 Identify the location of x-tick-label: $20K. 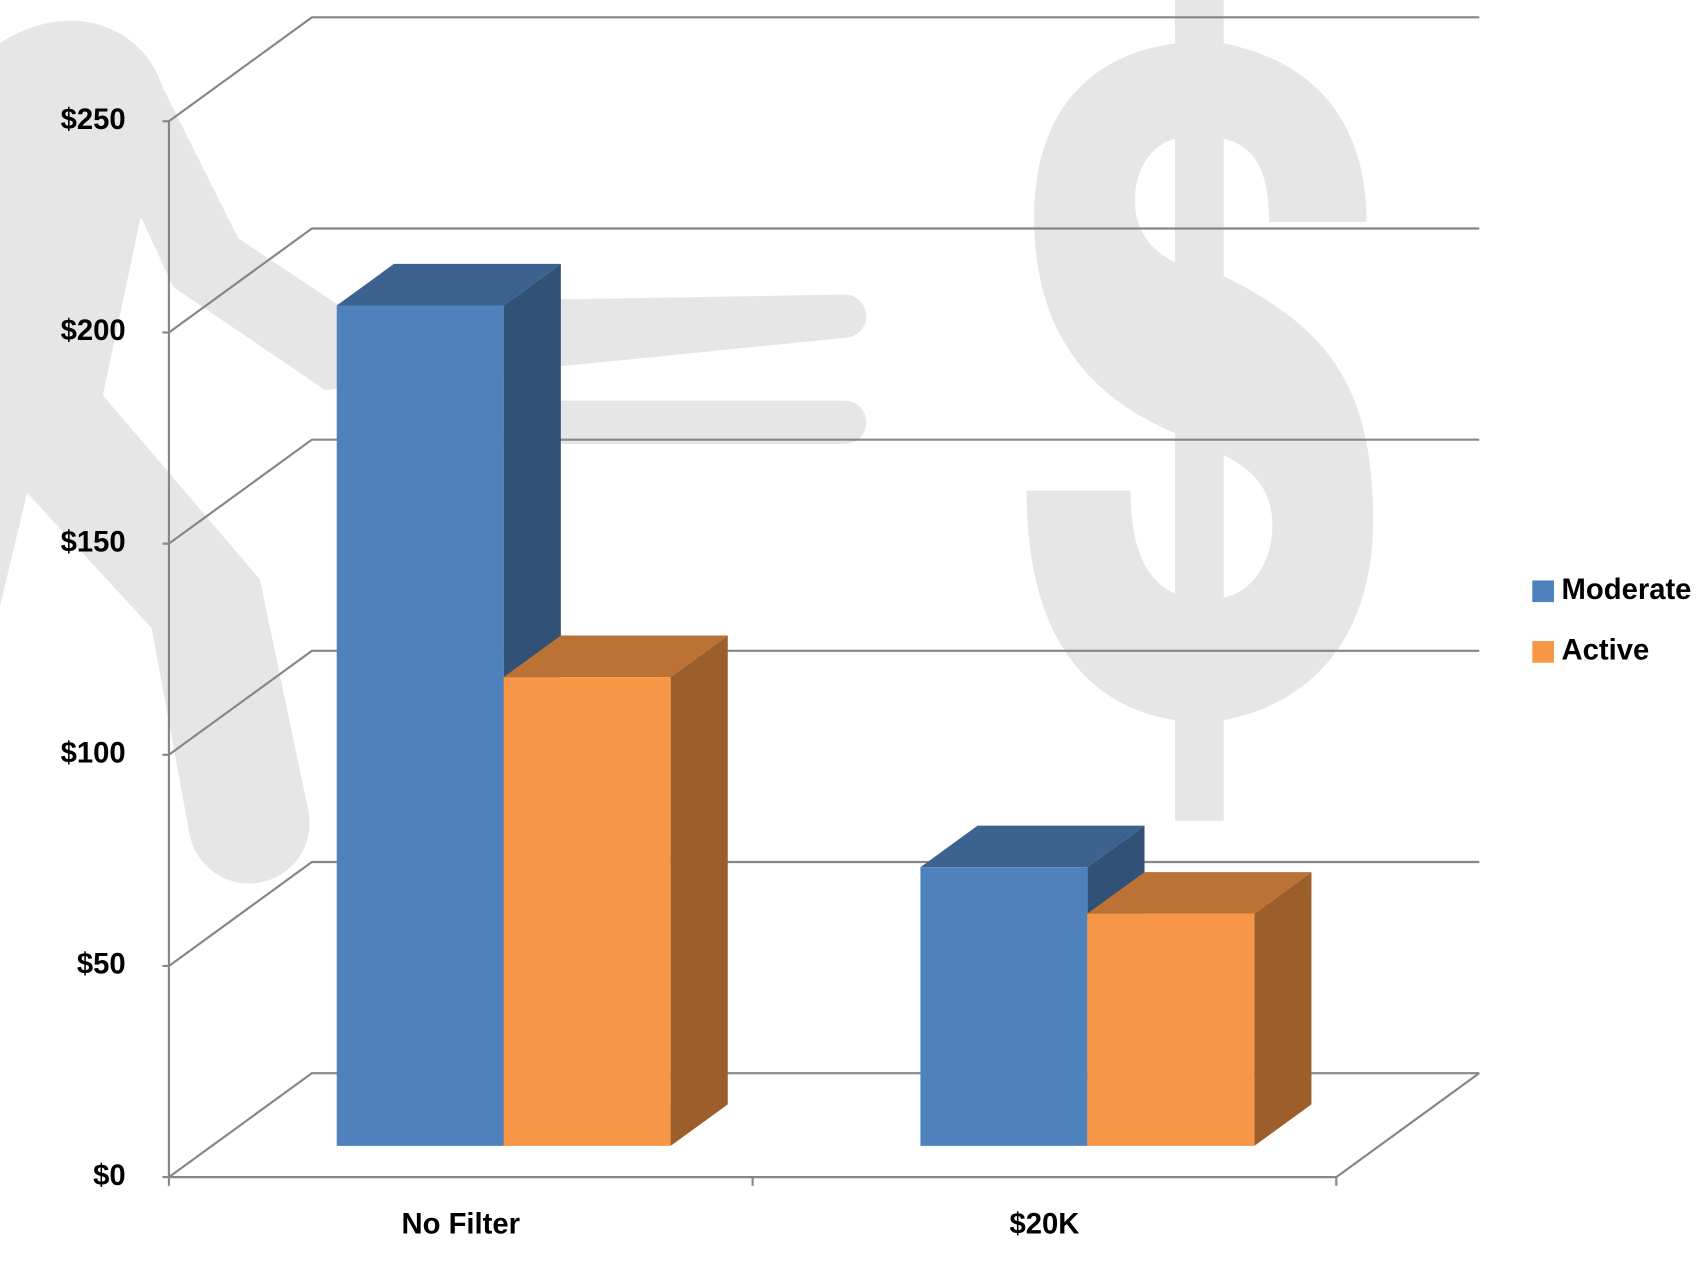
(1045, 1225).